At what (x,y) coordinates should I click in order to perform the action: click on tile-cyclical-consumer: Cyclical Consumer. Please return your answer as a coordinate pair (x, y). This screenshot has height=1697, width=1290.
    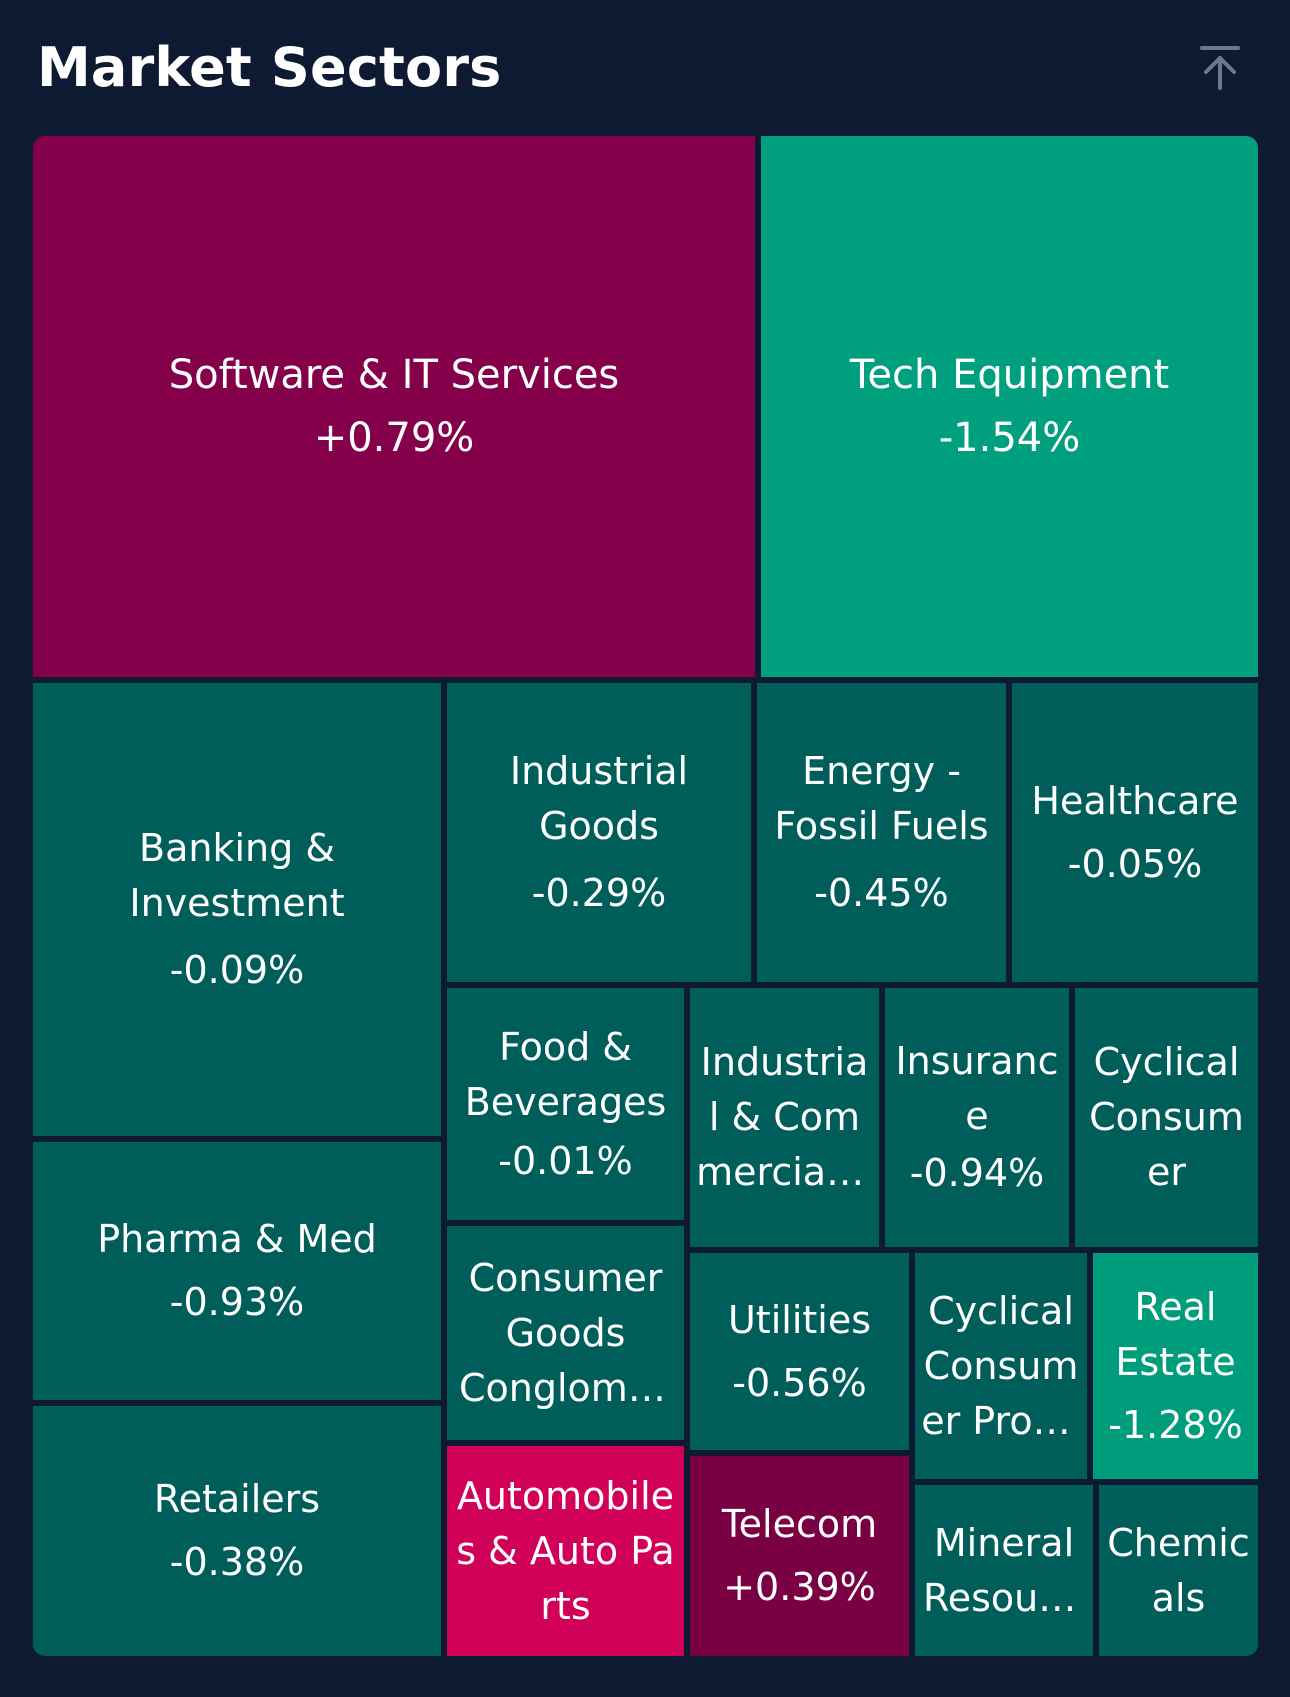
    Looking at the image, I should click on (1166, 1117).